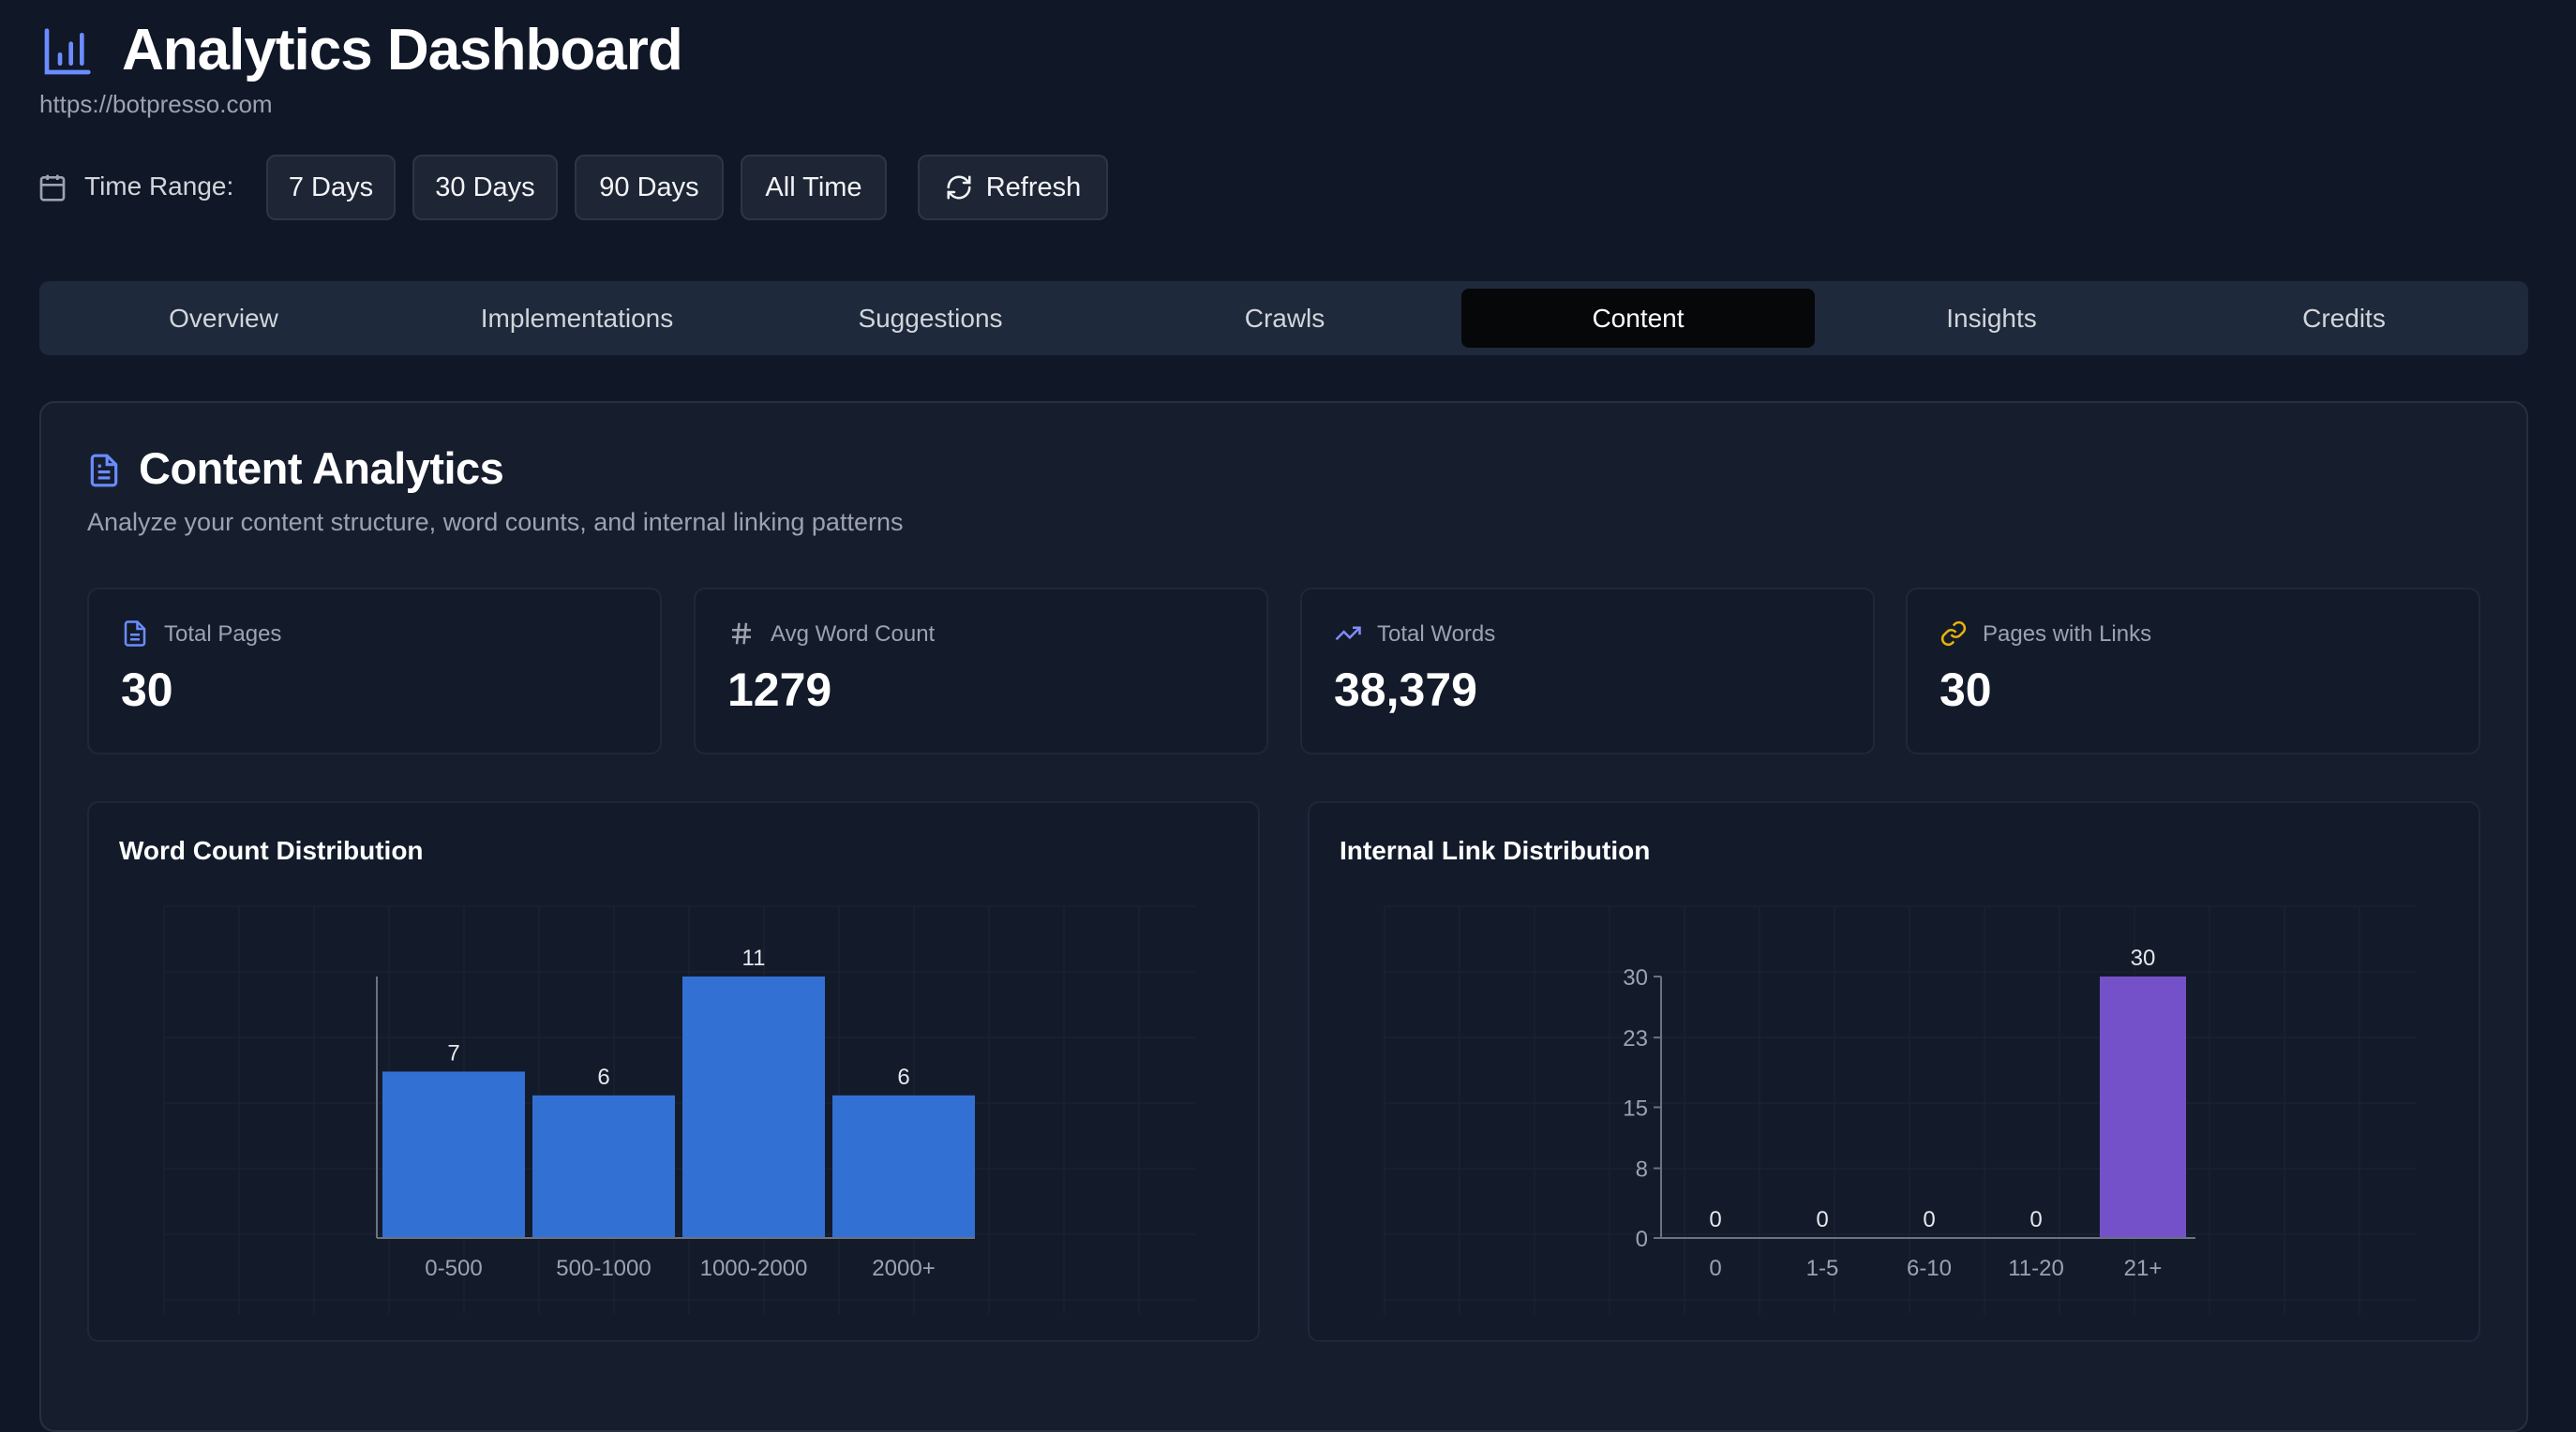 This screenshot has width=2576, height=1432. What do you see at coordinates (1636, 1039) in the screenshot?
I see `y-tick-label: 23` at bounding box center [1636, 1039].